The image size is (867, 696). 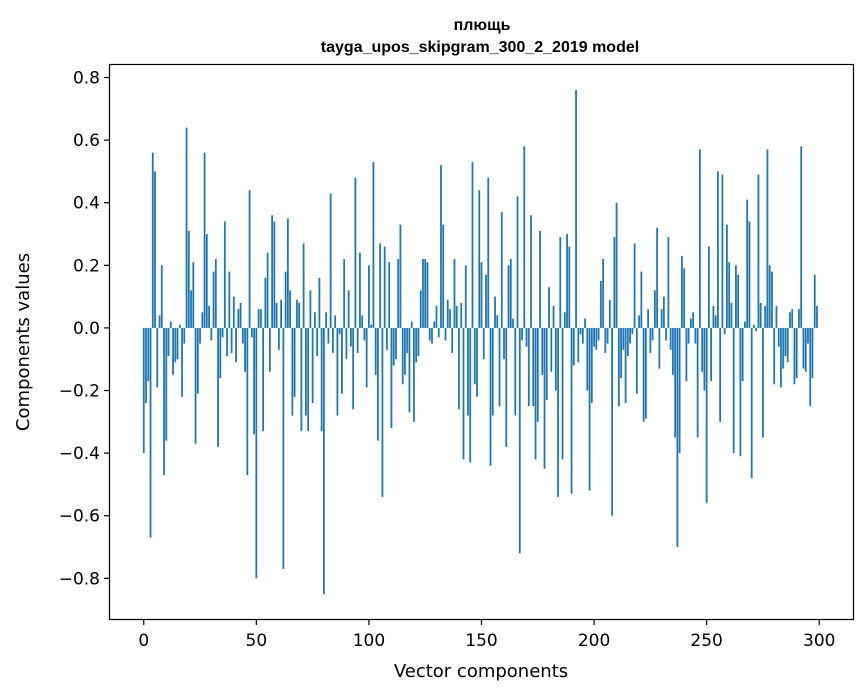 I want to click on x-tick-label: 200, so click(x=594, y=641).